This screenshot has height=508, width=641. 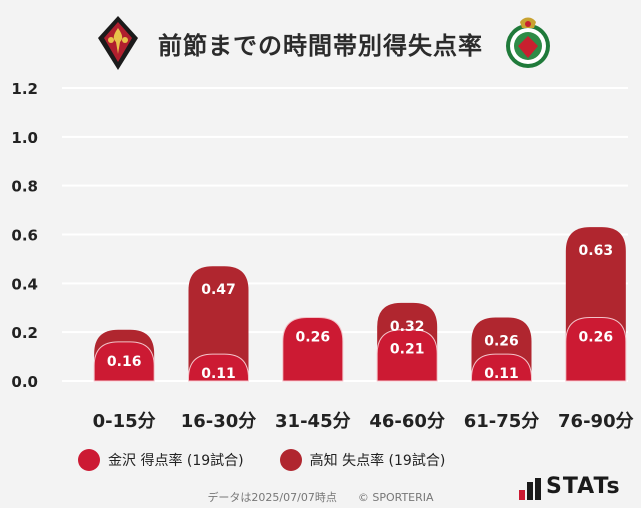 What do you see at coordinates (24, 382) in the screenshot?
I see `y-tick-label: 0.0` at bounding box center [24, 382].